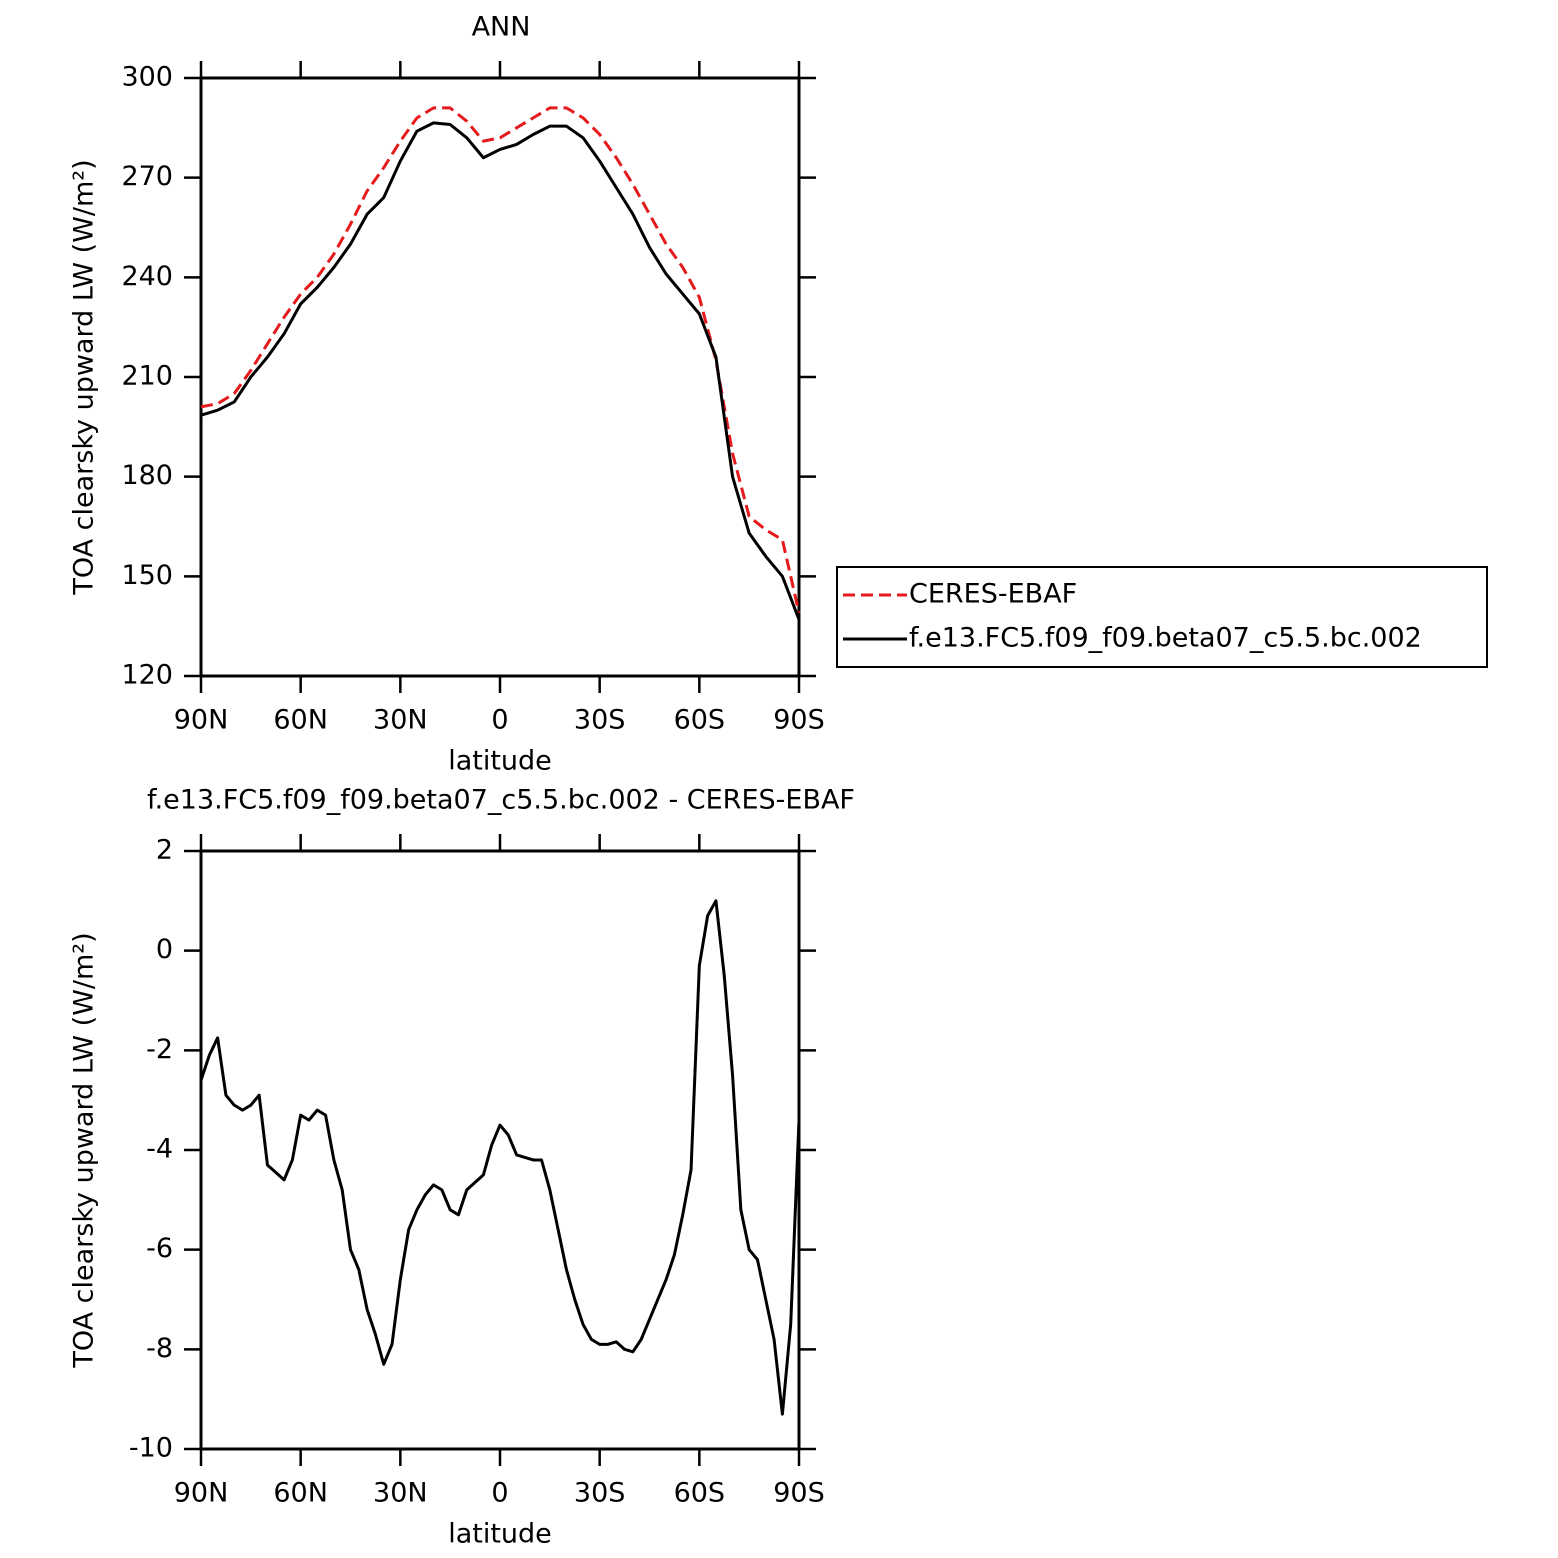 Image resolution: width=1558 pixels, height=1558 pixels. What do you see at coordinates (164, 949) in the screenshot?
I see `y-tick-label: 0` at bounding box center [164, 949].